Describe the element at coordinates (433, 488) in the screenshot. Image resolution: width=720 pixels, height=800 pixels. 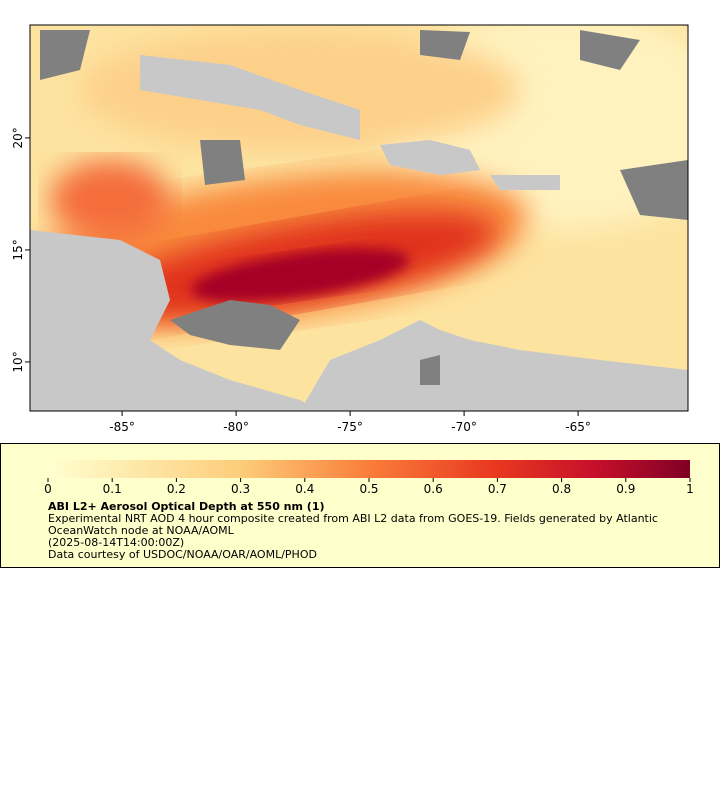
I see `colorbar-tick-label: 0.6` at that location.